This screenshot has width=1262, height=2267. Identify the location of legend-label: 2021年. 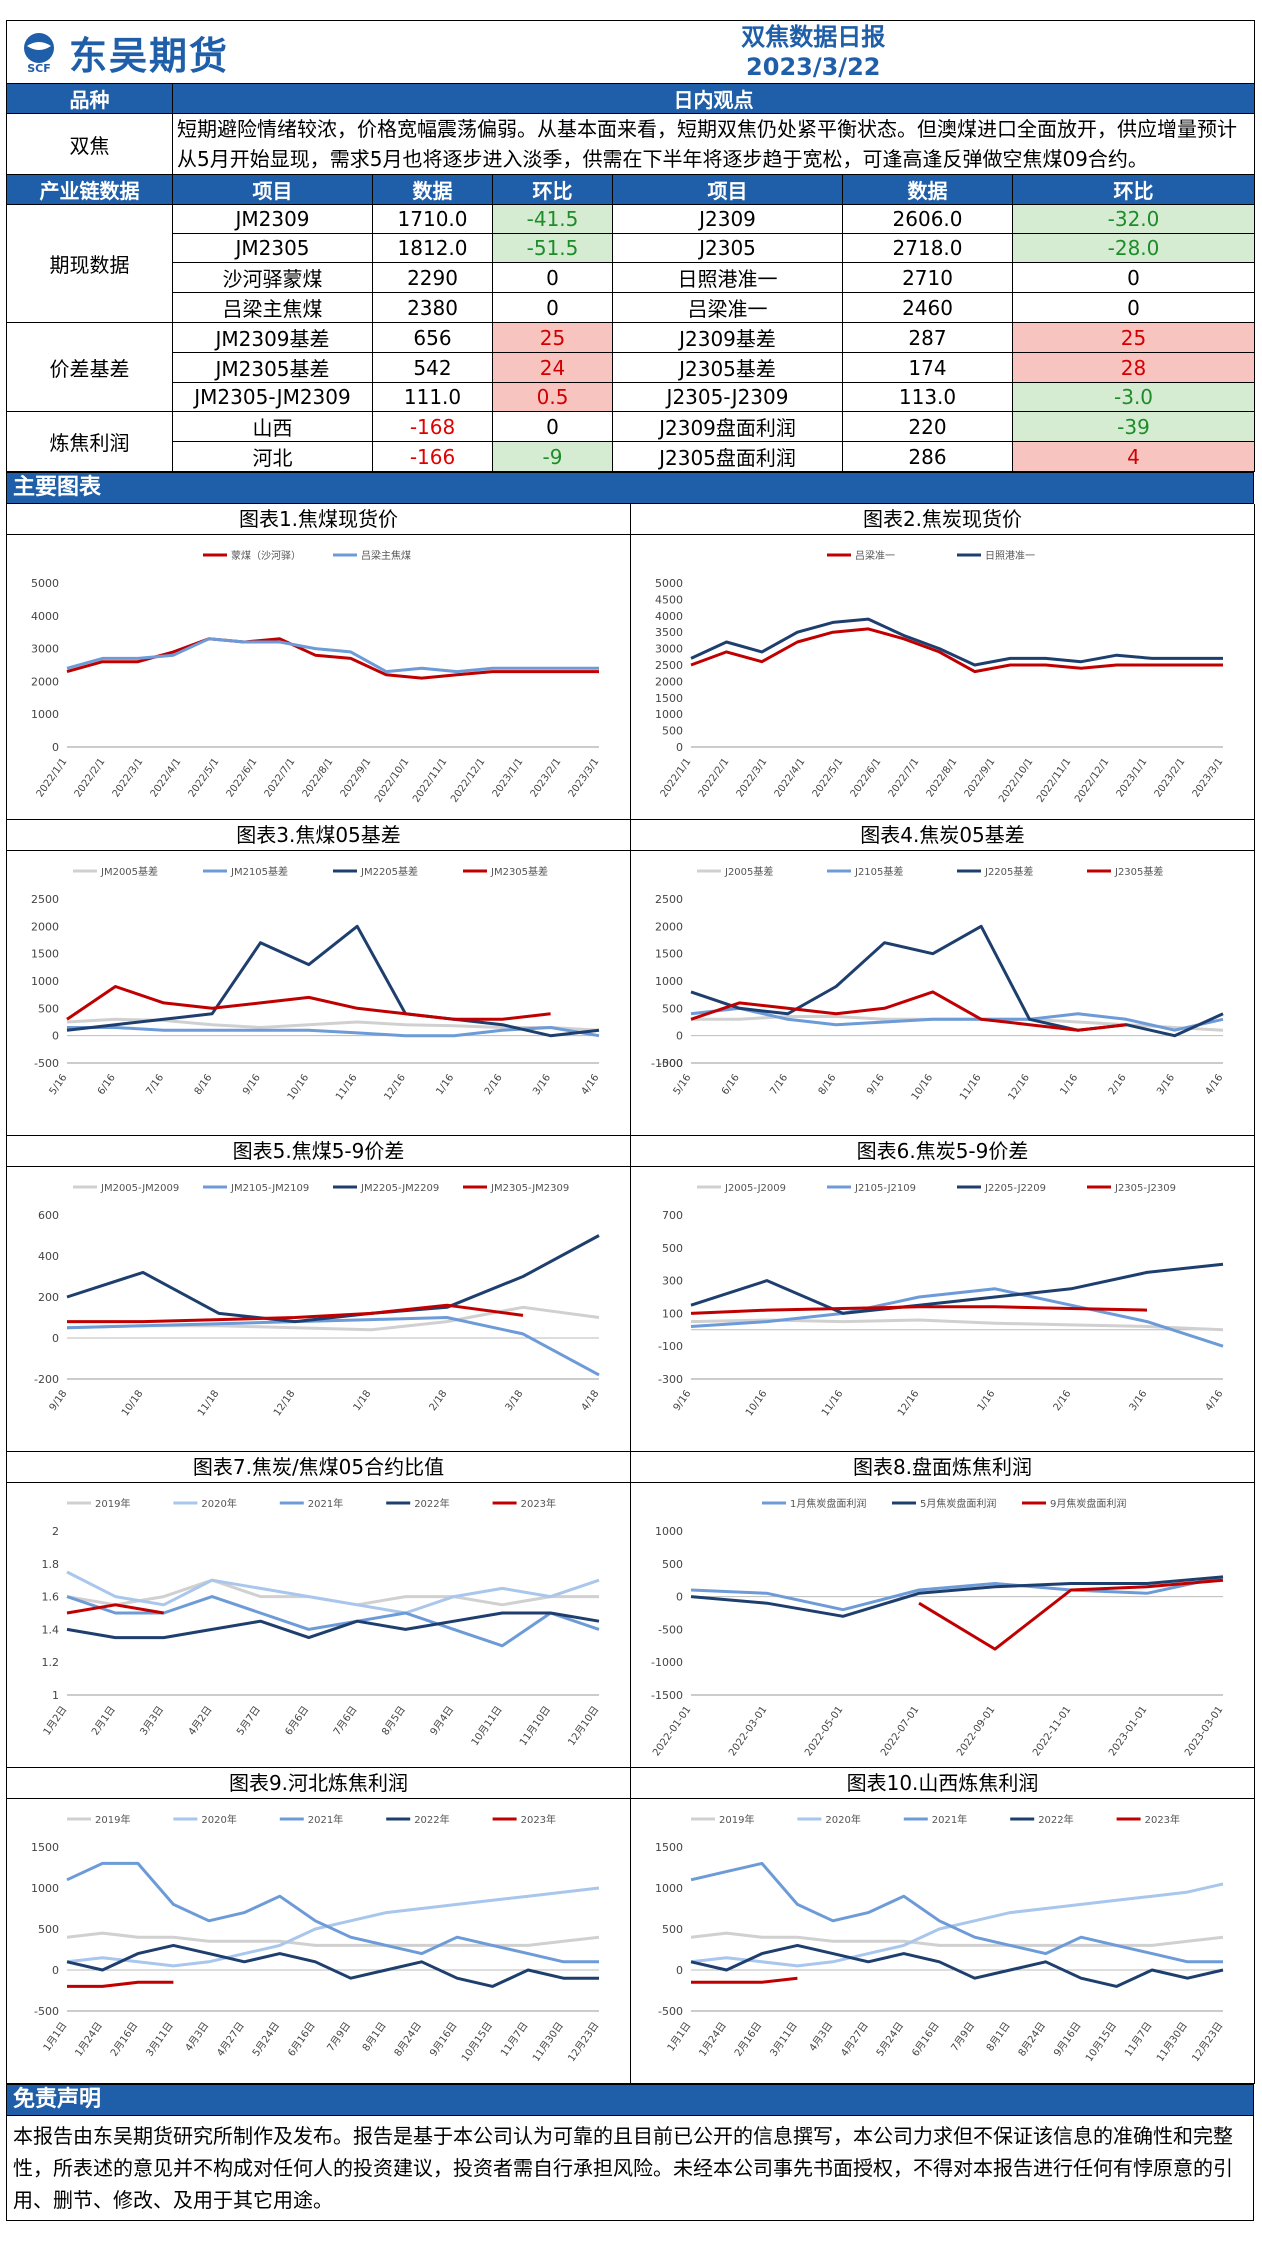
(325, 1503).